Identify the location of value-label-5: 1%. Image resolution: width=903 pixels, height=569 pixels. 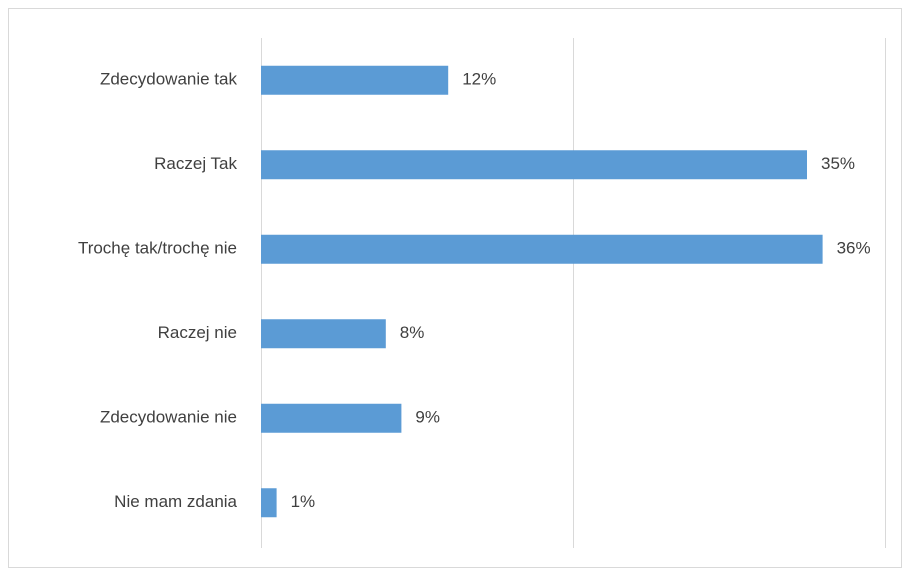
(303, 501).